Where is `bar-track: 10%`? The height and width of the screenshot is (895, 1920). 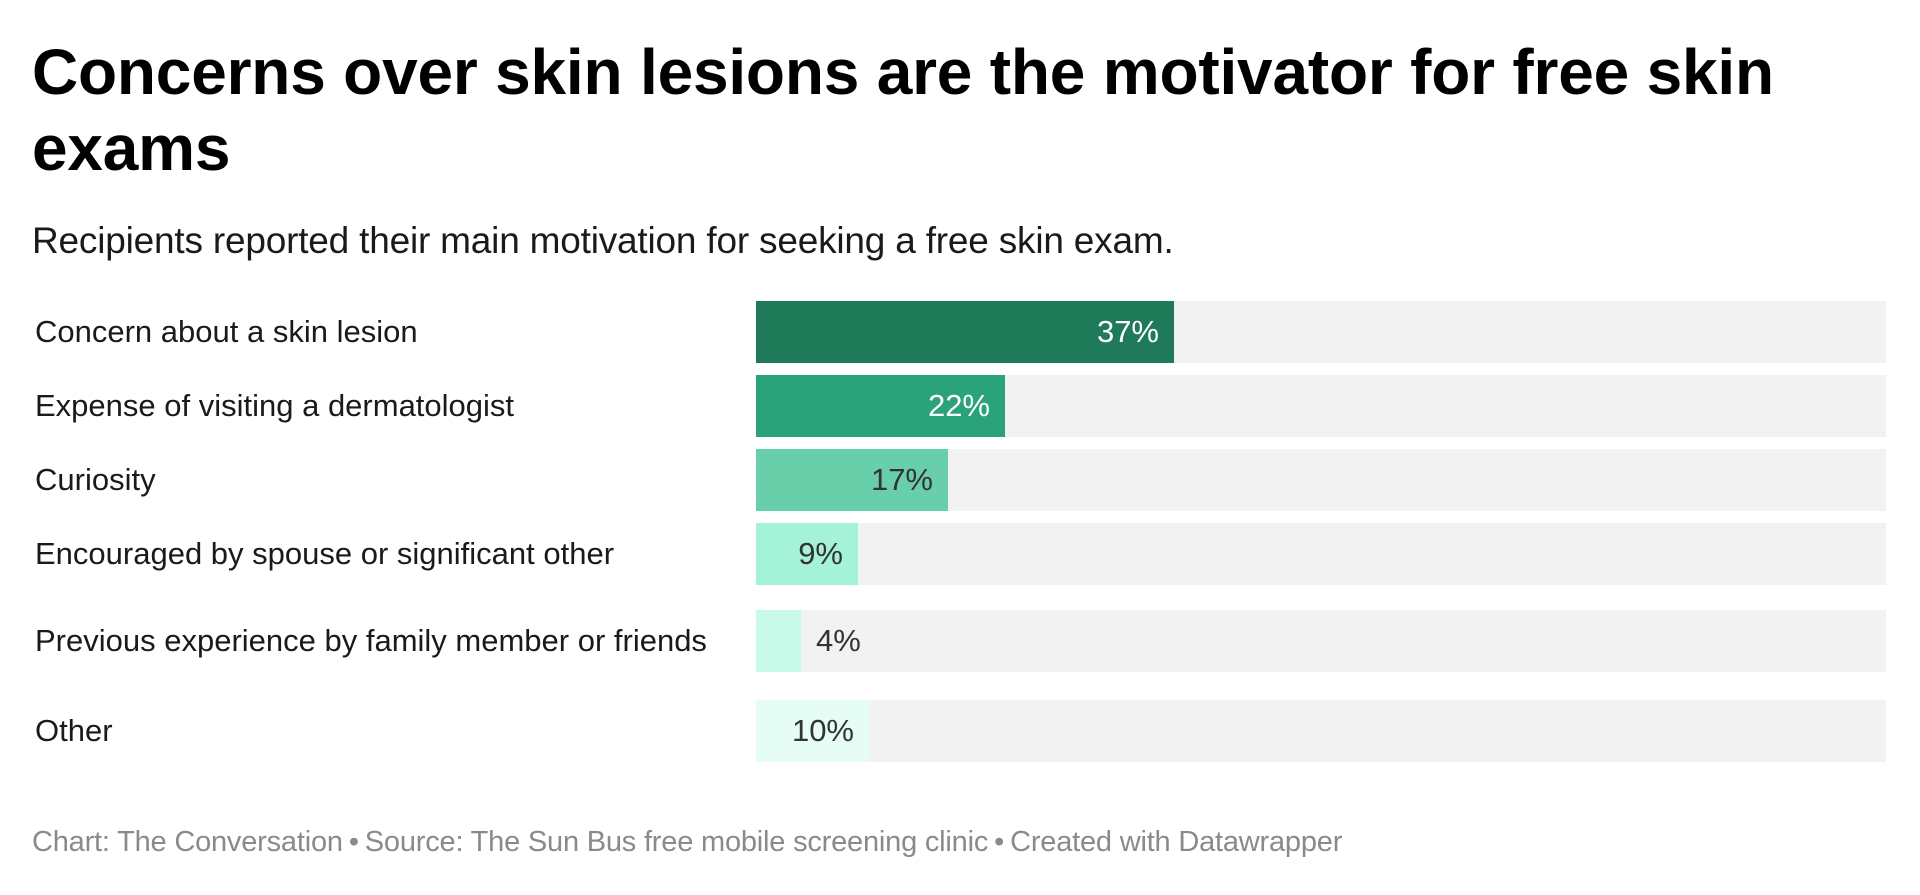 bar-track: 10% is located at coordinates (1321, 731).